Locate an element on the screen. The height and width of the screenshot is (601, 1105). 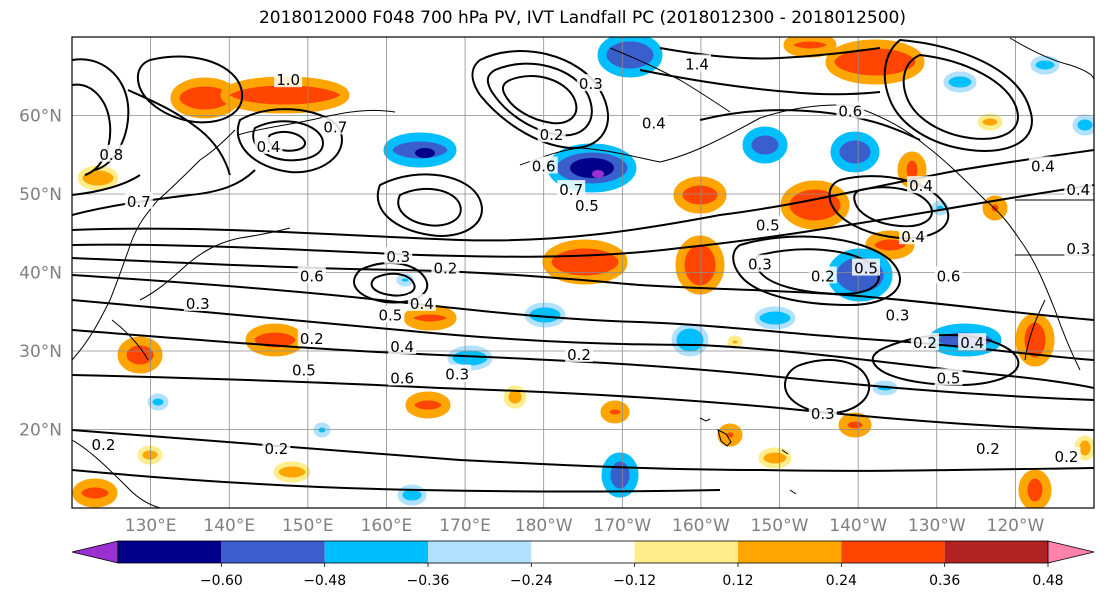
longitude-label: 130°E is located at coordinates (151, 526).